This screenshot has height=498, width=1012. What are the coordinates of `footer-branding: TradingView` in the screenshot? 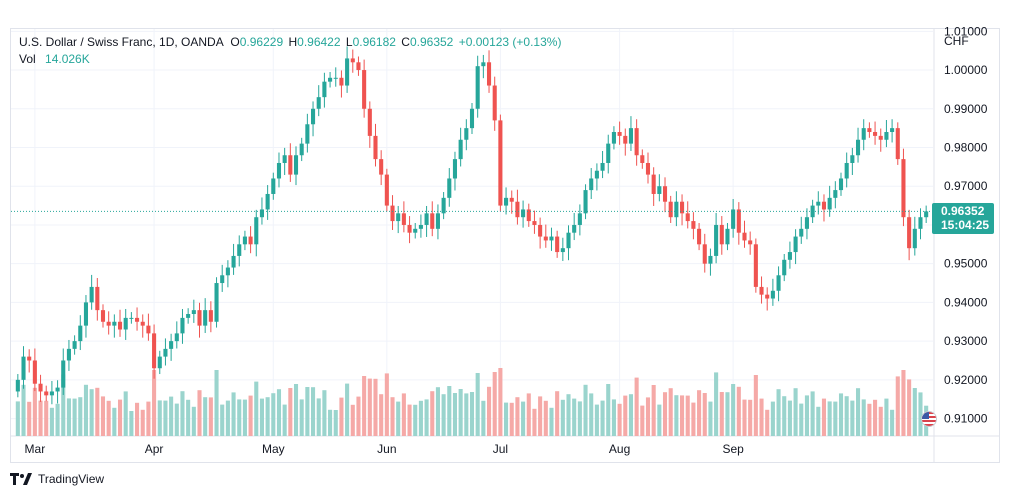 It's located at (57, 479).